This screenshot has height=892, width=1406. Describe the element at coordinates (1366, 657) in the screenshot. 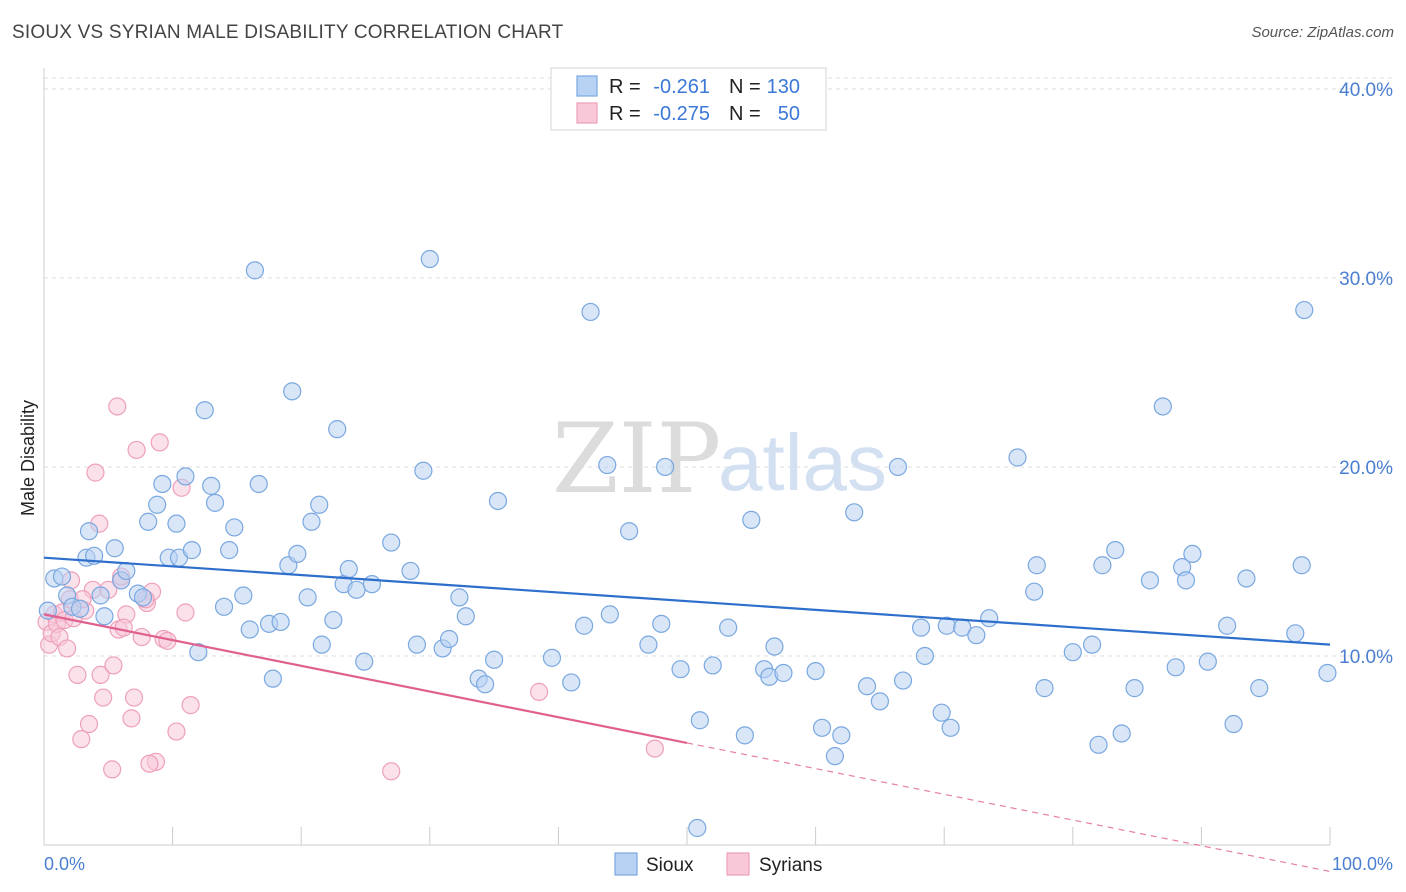

I see `y-tick-label: 10.0%` at that location.